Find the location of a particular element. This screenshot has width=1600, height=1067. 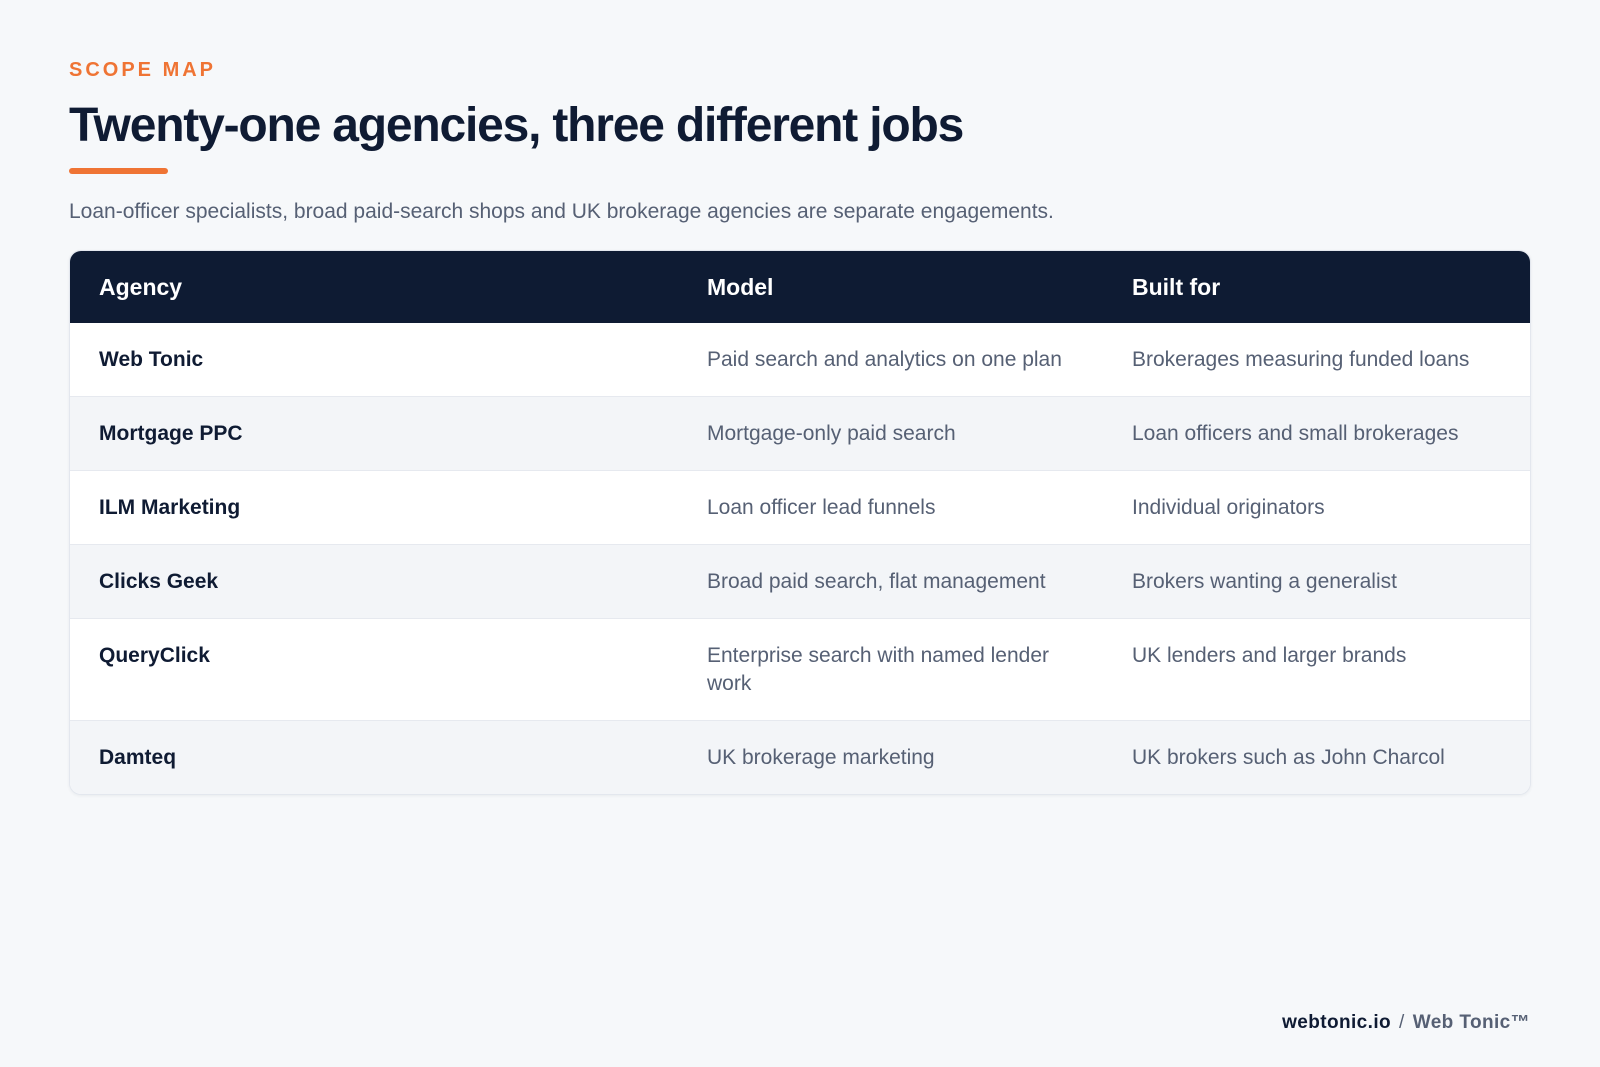

footer-credit: webtonic.io / Web Tonic™ is located at coordinates (1406, 1023).